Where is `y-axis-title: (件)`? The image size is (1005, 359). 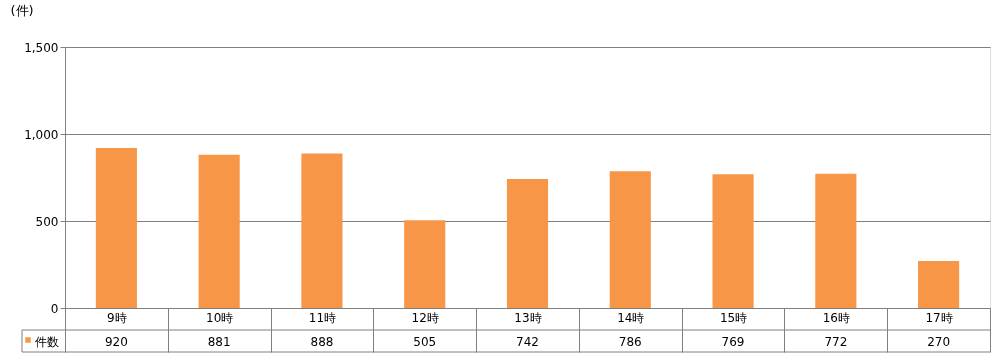 y-axis-title: (件) is located at coordinates (22, 10).